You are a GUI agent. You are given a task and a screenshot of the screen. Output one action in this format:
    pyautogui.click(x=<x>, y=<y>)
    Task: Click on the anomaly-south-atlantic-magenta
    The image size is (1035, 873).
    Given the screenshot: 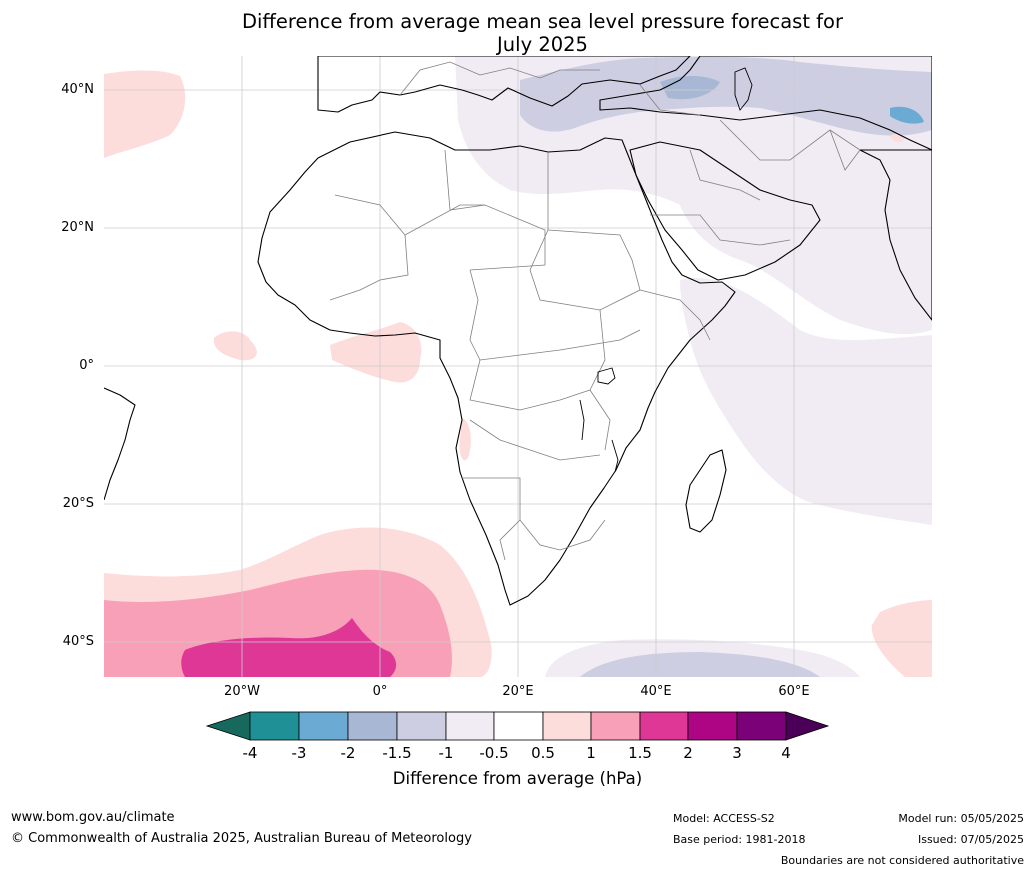 What is the action you would take?
    pyautogui.click(x=289, y=647)
    